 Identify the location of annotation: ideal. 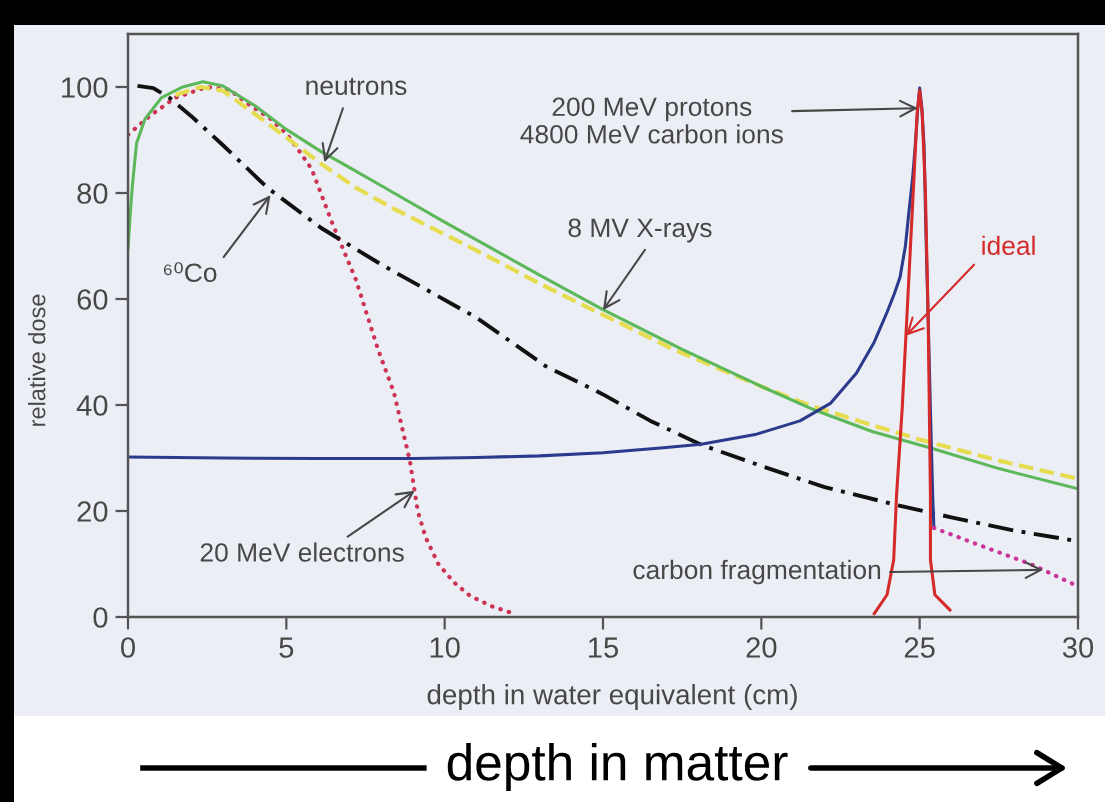
(1008, 245).